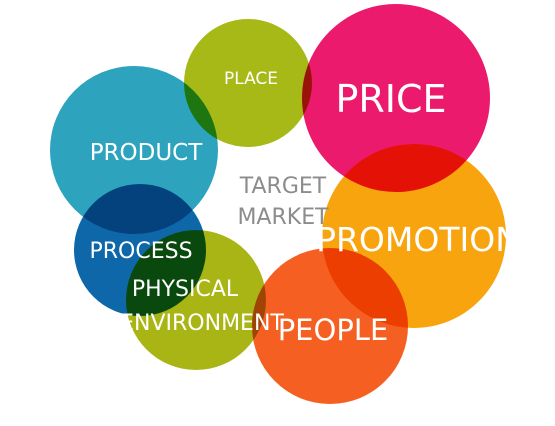  What do you see at coordinates (283, 217) in the screenshot?
I see `center-label-line2: MARKET` at bounding box center [283, 217].